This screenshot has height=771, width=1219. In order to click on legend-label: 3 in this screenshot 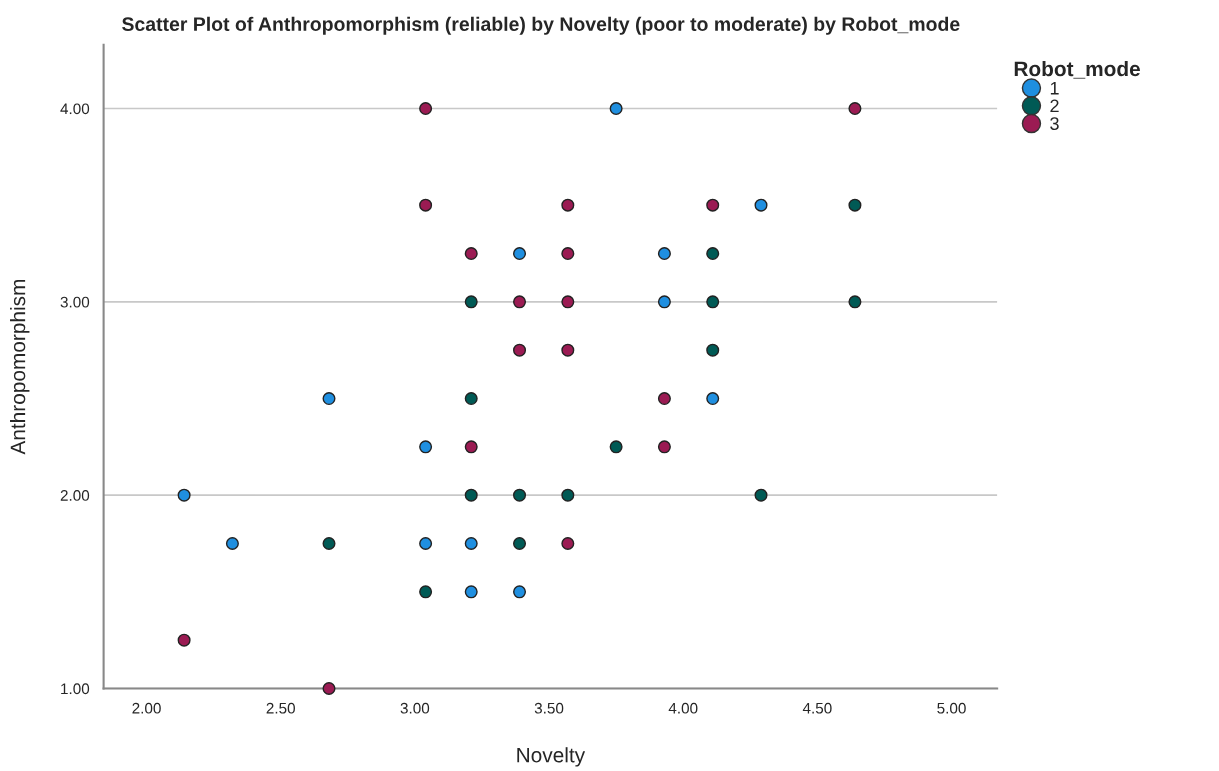, I will do `click(1054, 124)`.